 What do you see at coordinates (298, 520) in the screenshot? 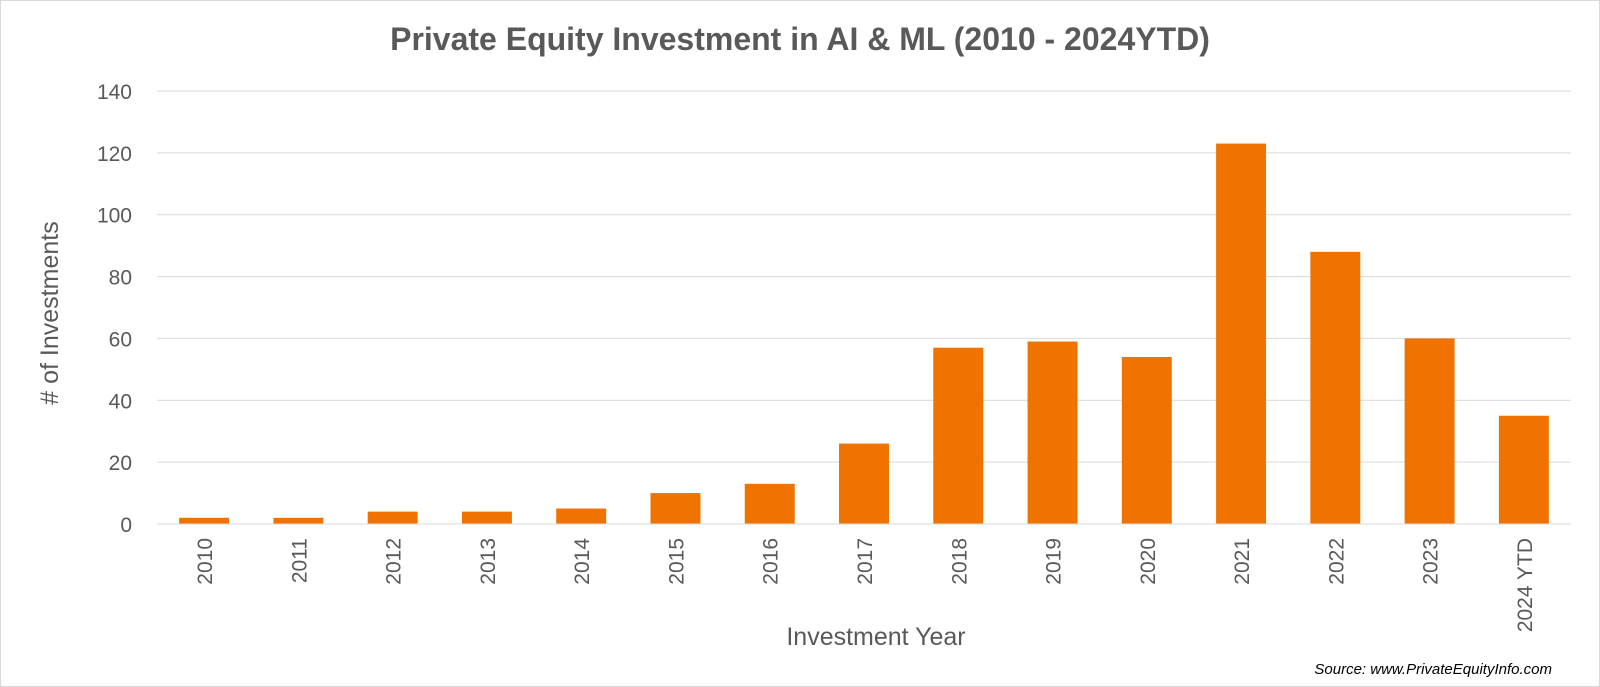
I see `bar-2011` at bounding box center [298, 520].